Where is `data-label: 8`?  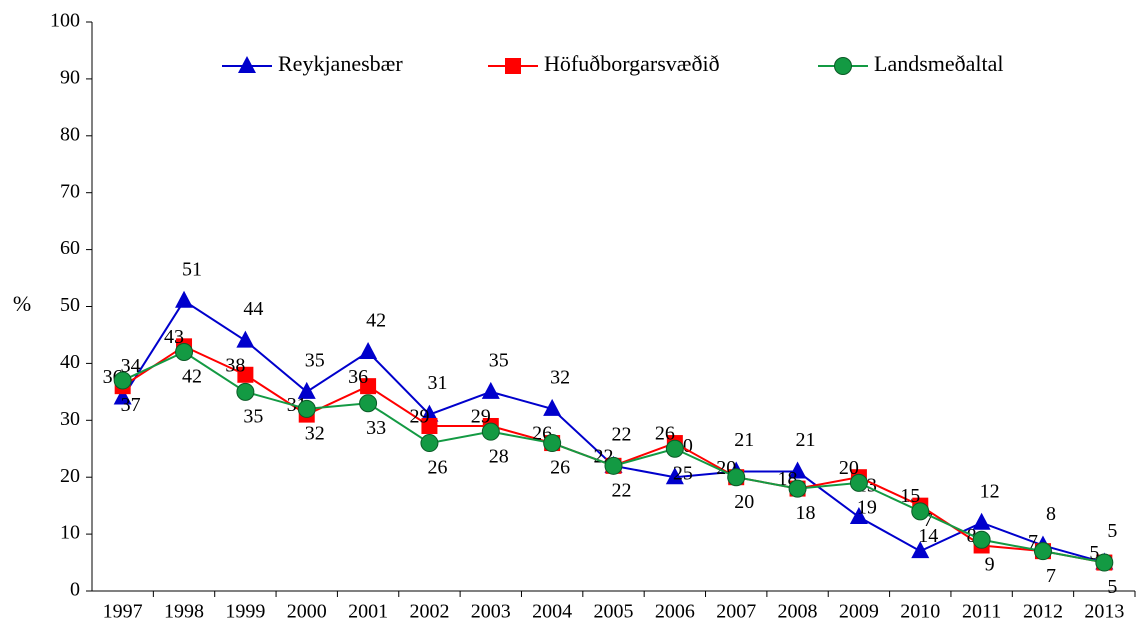 data-label: 8 is located at coordinates (1051, 514).